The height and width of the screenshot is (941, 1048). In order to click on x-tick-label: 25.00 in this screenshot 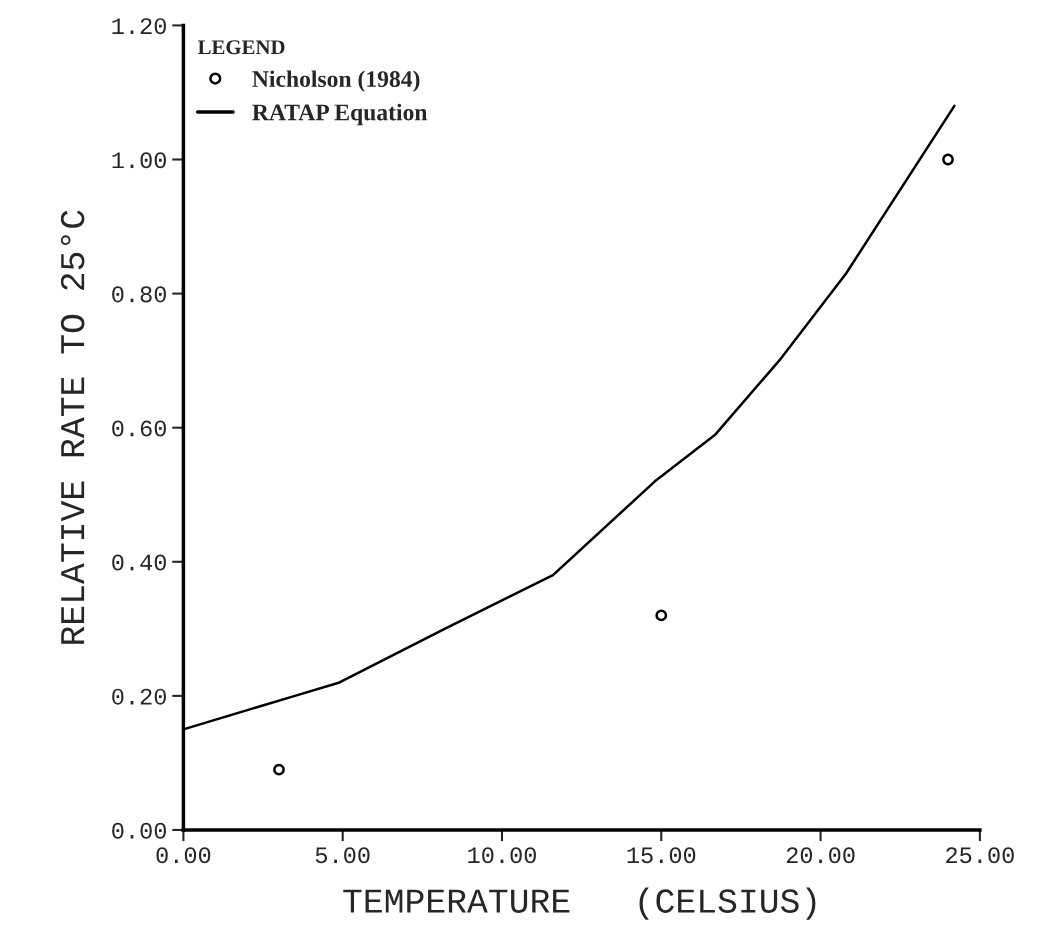, I will do `click(980, 855)`.